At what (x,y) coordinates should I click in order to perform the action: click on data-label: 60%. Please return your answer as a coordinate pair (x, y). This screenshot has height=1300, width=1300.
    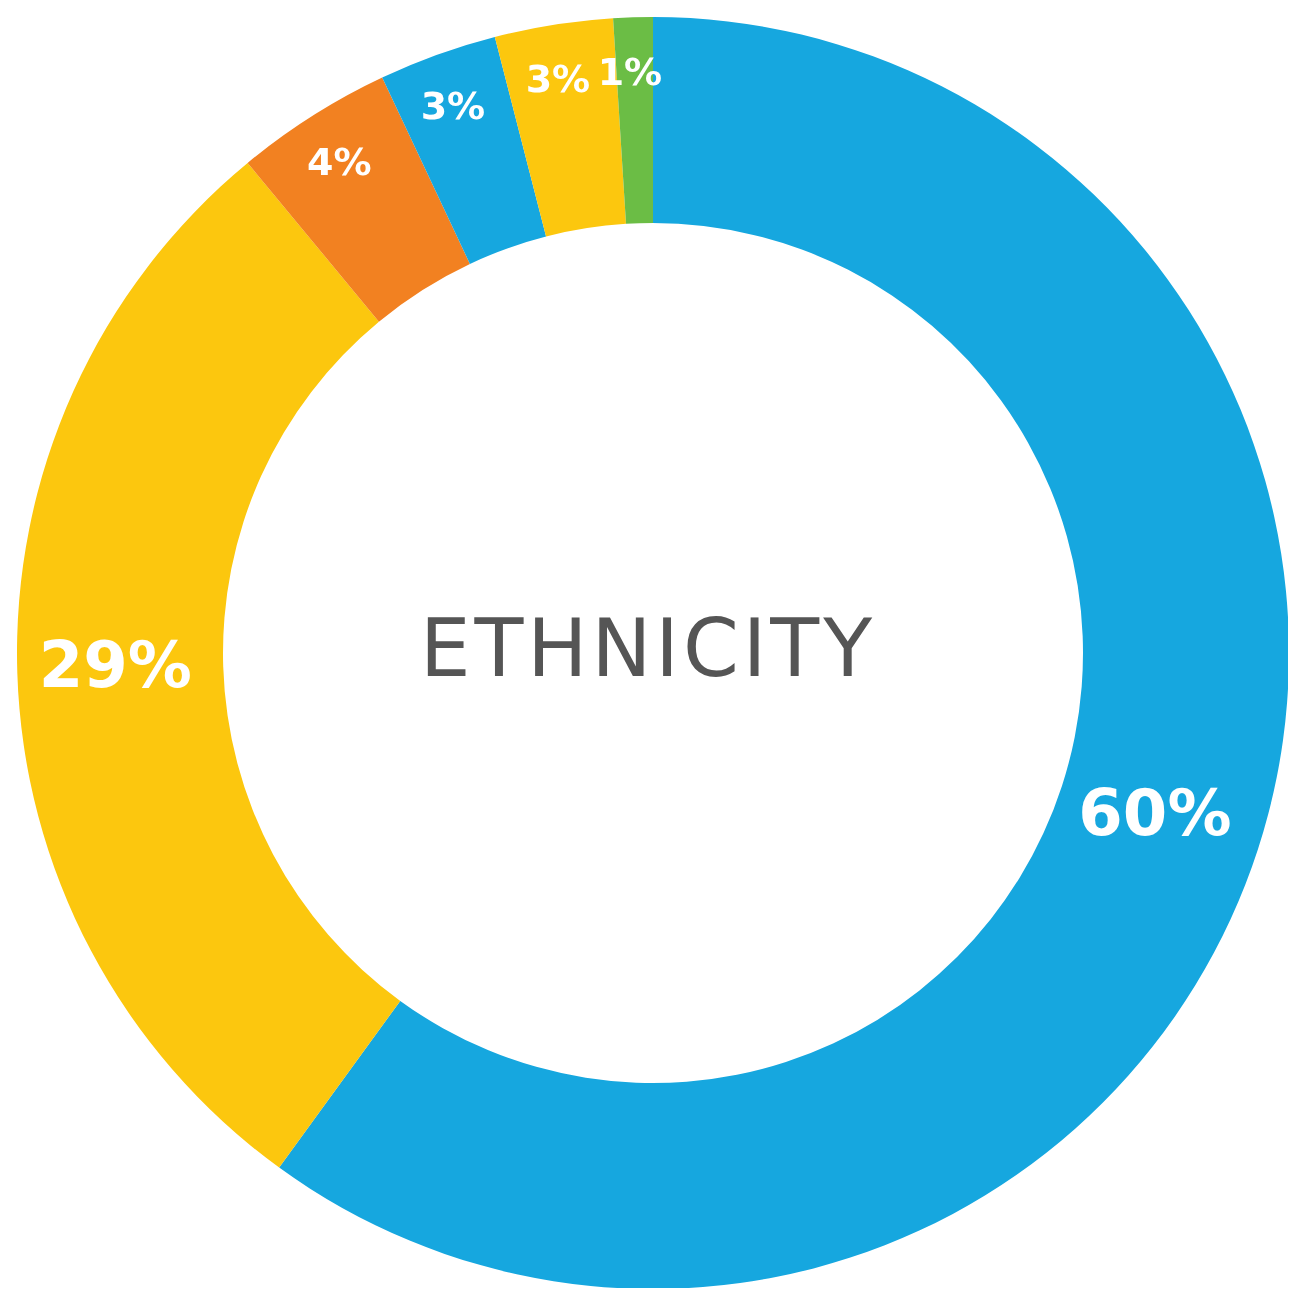
    Looking at the image, I should click on (1155, 812).